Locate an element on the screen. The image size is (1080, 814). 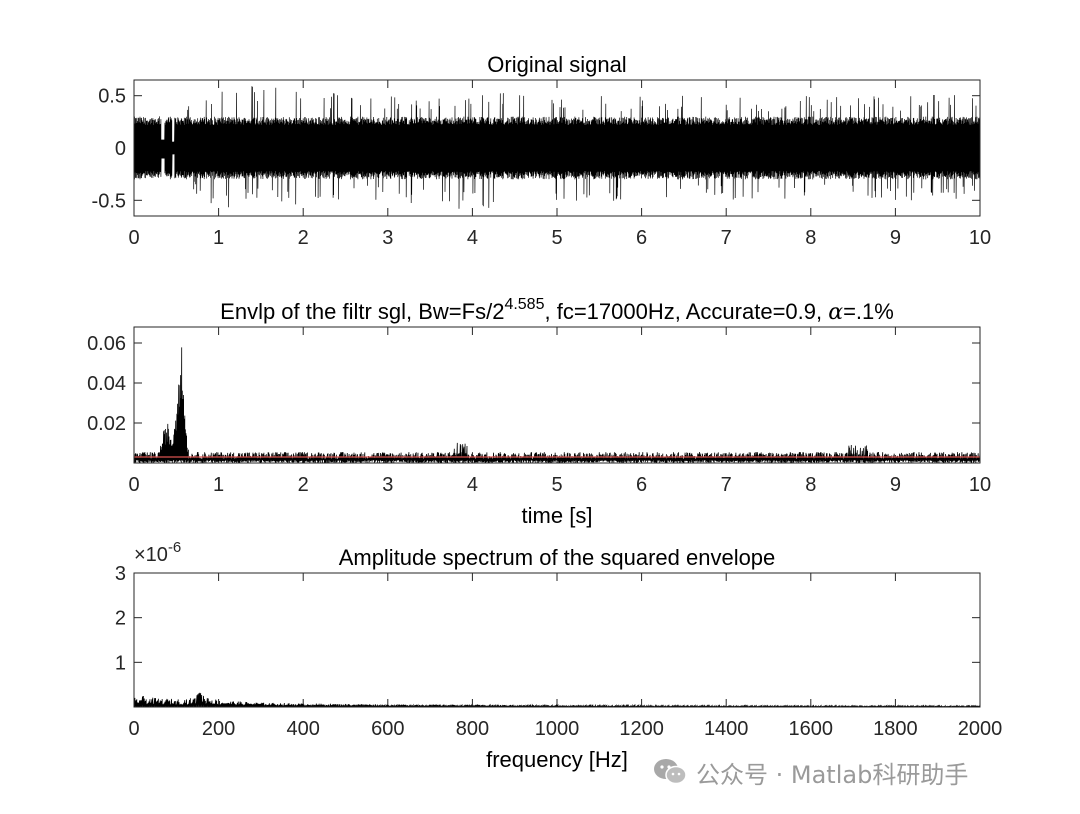
chart-title: Original signal is located at coordinates (556, 64).